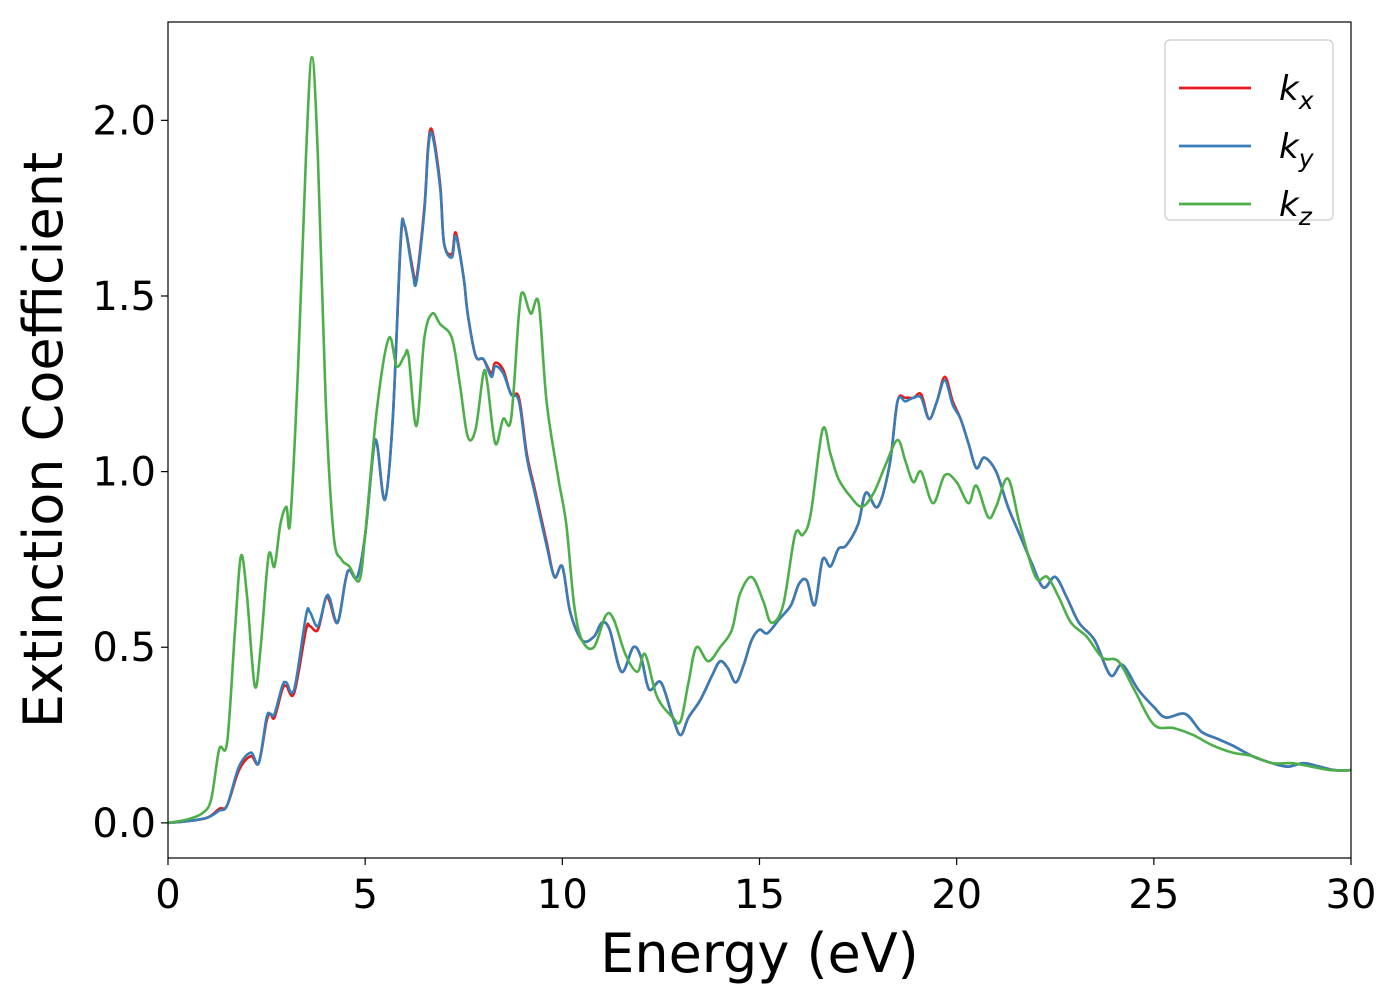 This screenshot has height=1000, width=1400. Describe the element at coordinates (759, 895) in the screenshot. I see `x-tick-label: 15` at that location.